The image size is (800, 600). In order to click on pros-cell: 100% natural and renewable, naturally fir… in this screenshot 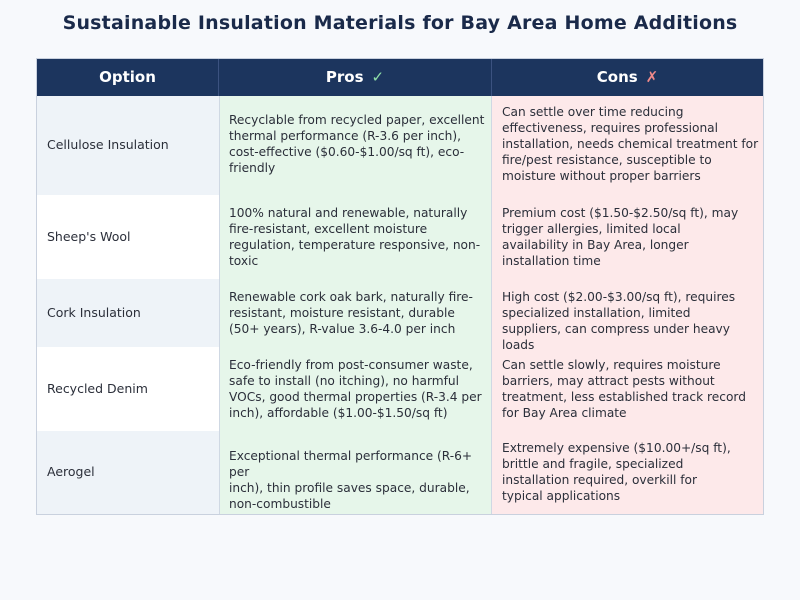, I will do `click(355, 237)`.